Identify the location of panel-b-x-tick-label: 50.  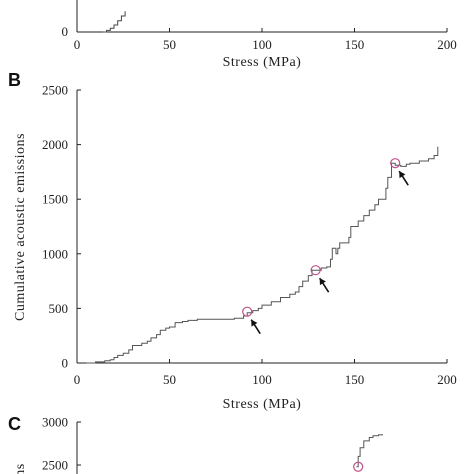
(169, 379).